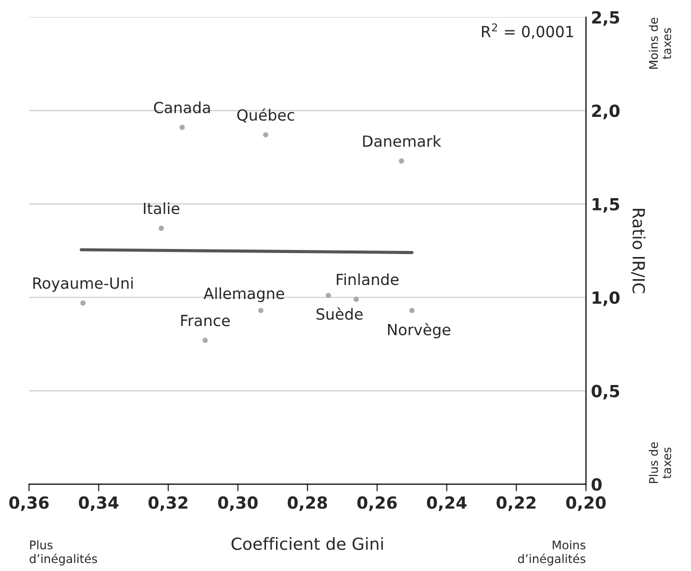 Image resolution: width=691 pixels, height=571 pixels. What do you see at coordinates (238, 504) in the screenshot?
I see `x-tick-label: 0,30` at bounding box center [238, 504].